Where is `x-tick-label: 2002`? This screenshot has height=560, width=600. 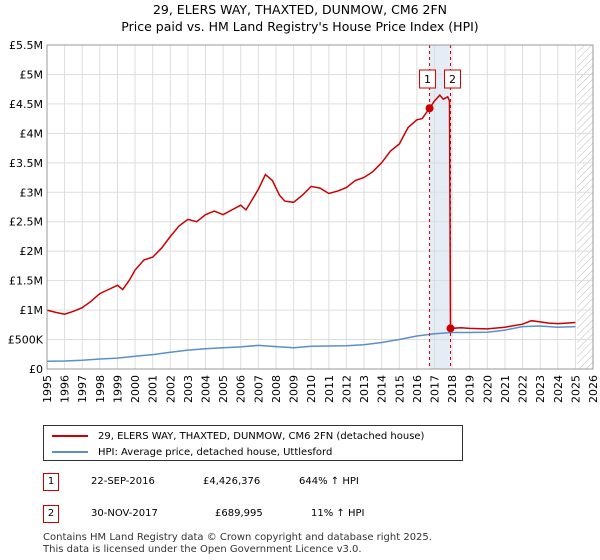
x-tick-label: 2002 is located at coordinates (170, 389).